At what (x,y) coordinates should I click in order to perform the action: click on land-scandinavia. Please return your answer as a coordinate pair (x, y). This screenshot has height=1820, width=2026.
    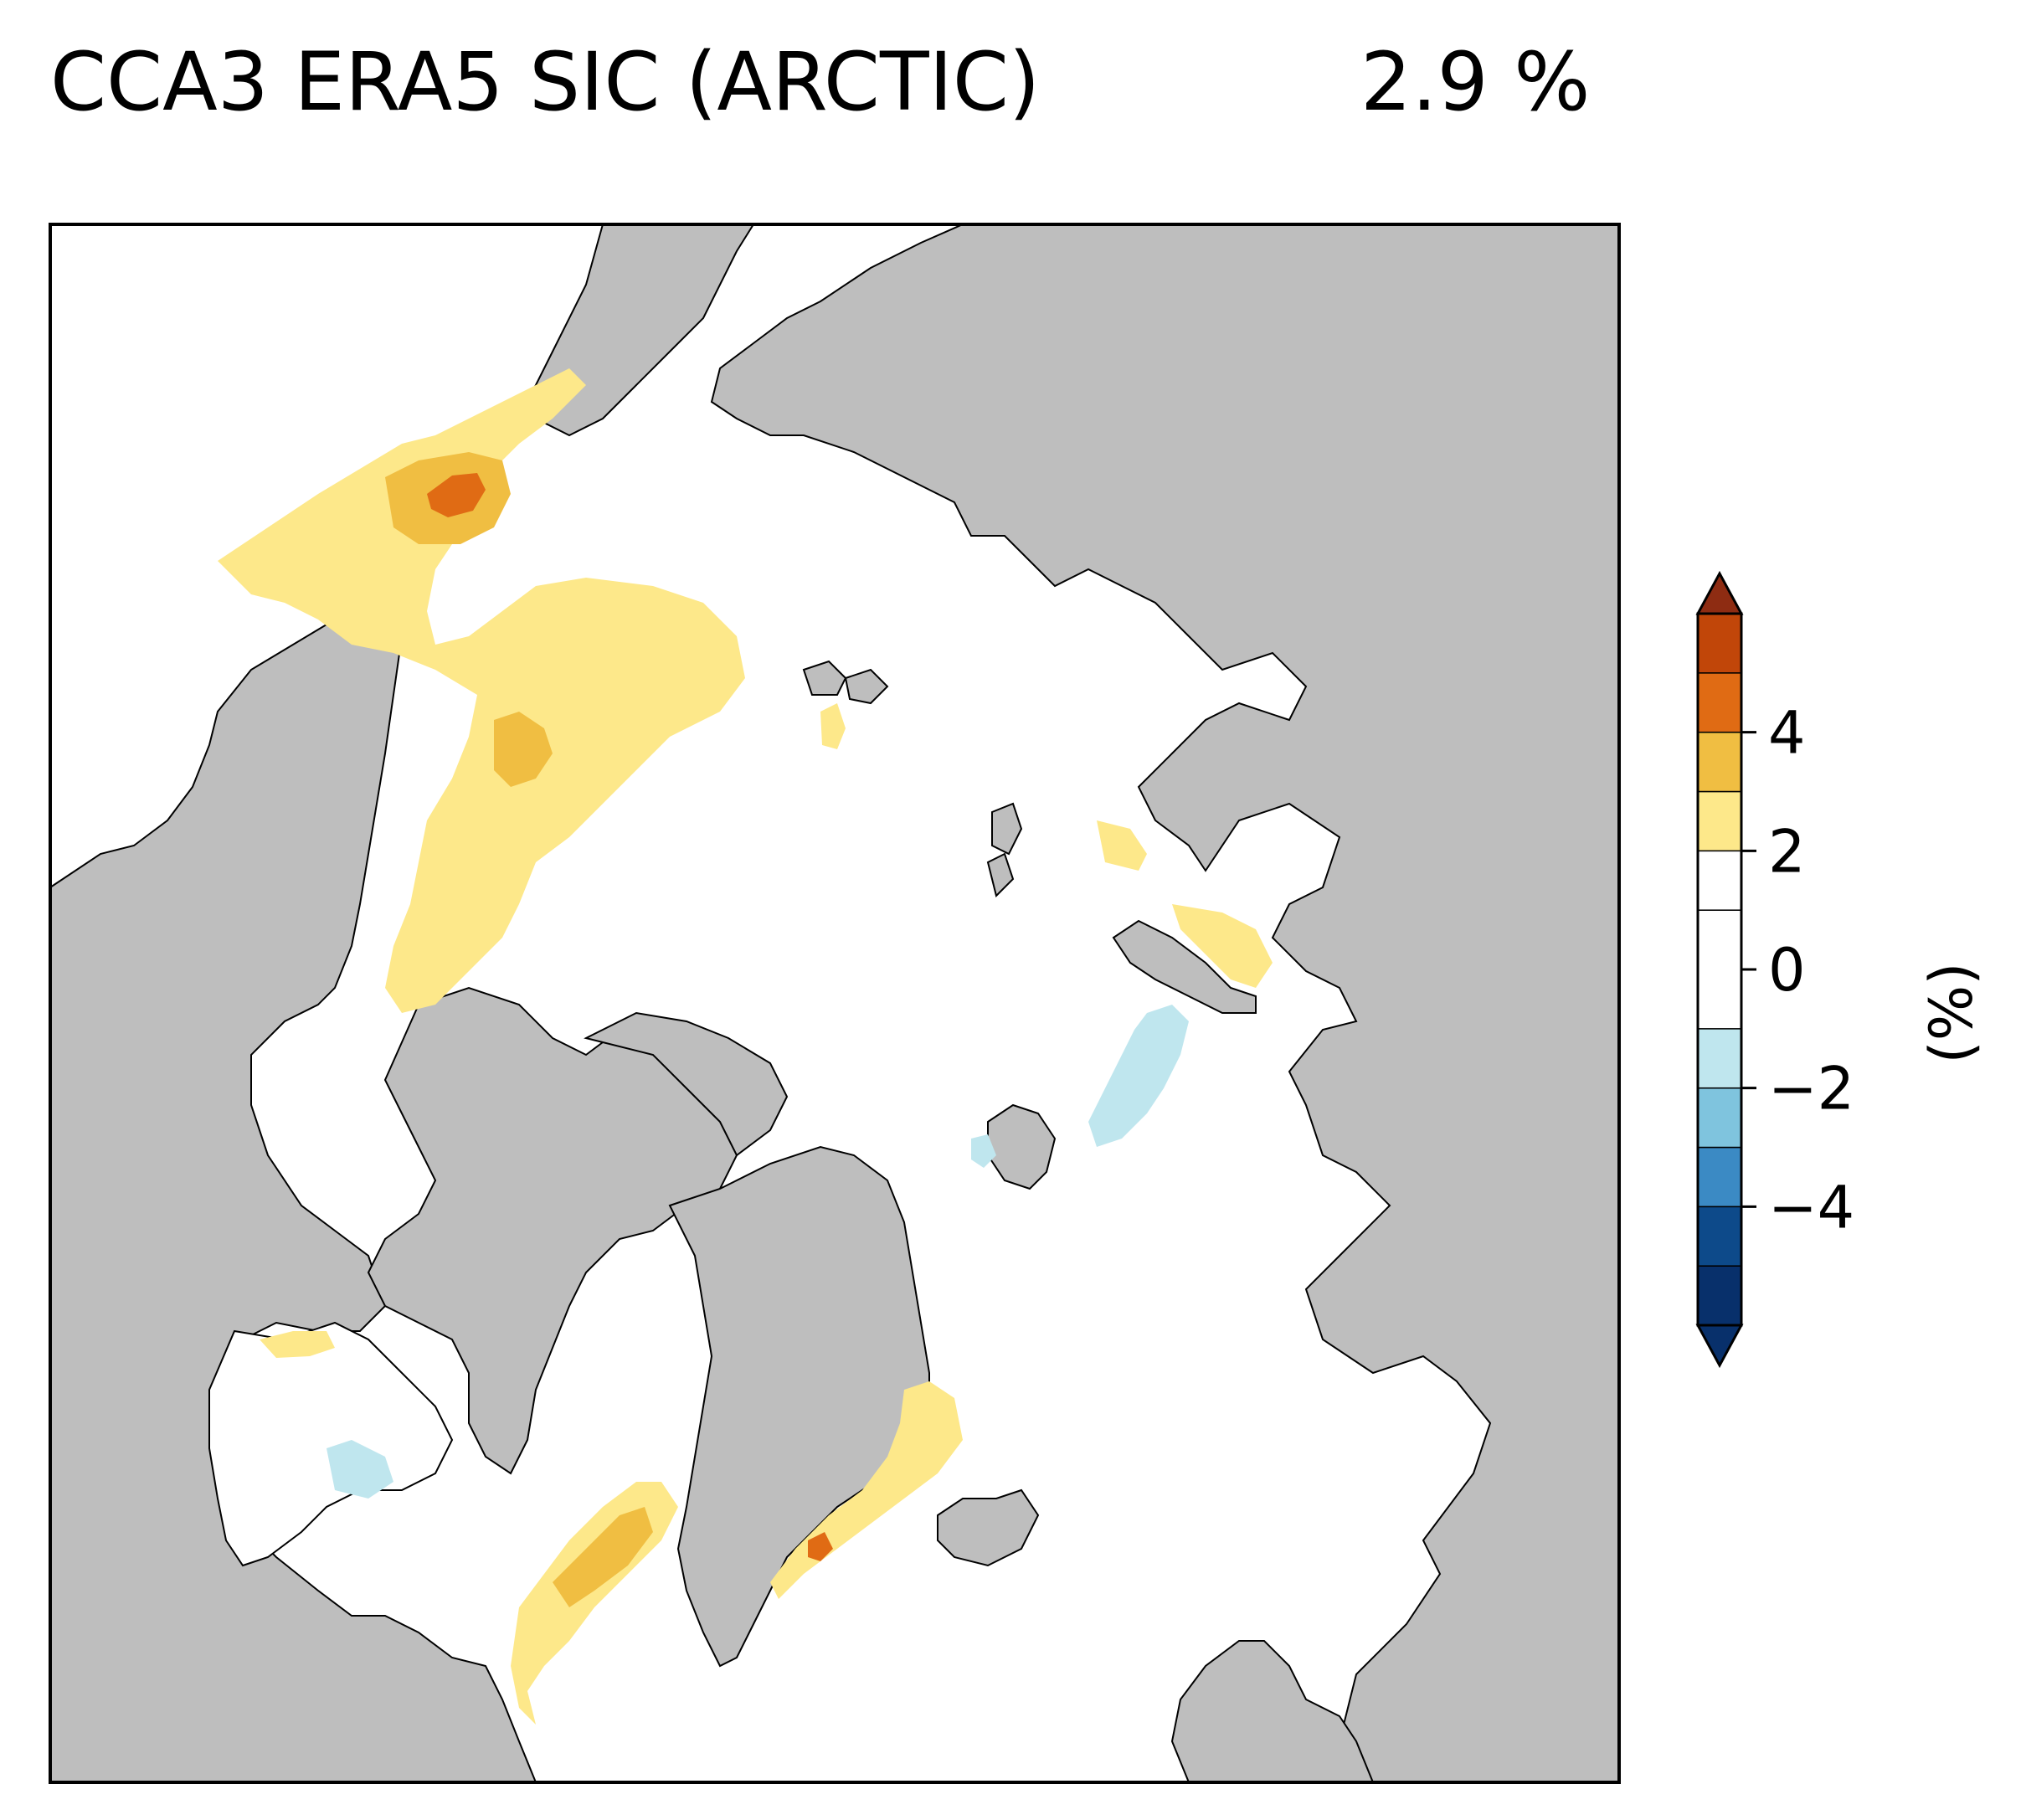
    Looking at the image, I should click on (1273, 1711).